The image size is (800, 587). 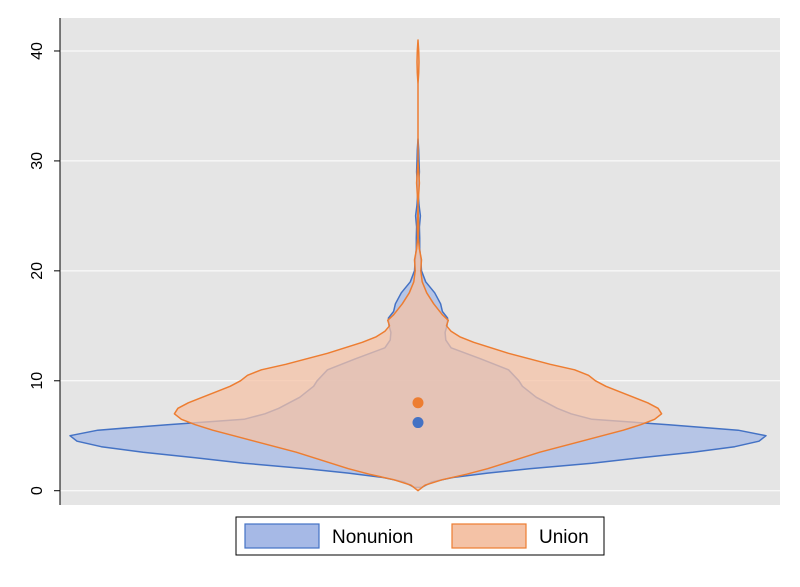 What do you see at coordinates (37, 381) in the screenshot?
I see `y-tick-label: 10` at bounding box center [37, 381].